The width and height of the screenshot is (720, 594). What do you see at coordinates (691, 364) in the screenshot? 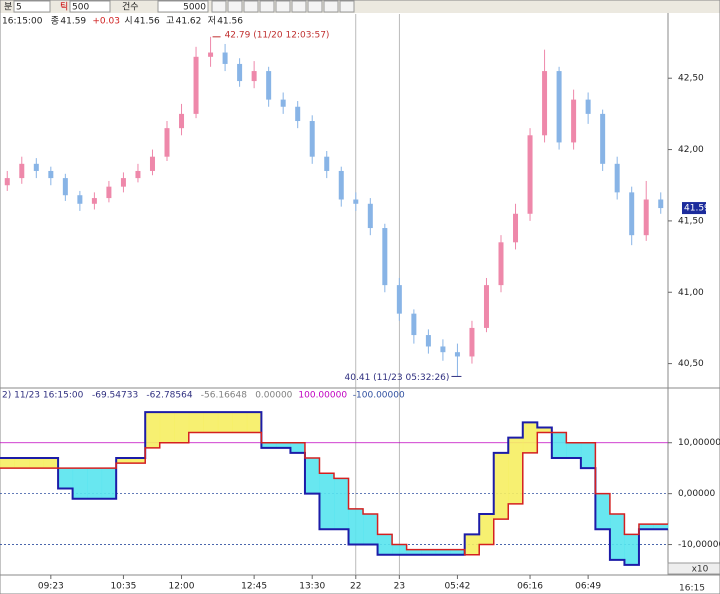
I see `y-tick-label: 40,50` at bounding box center [691, 364].